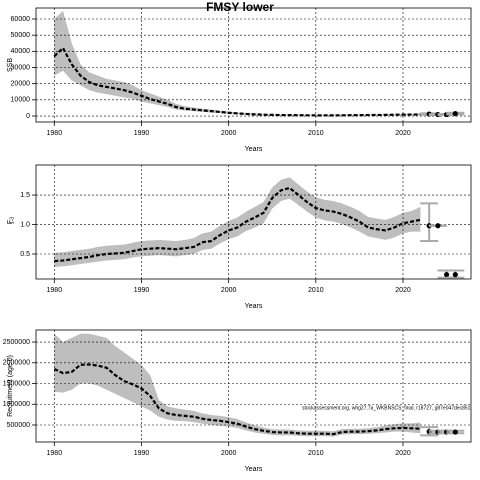 The image size is (480, 480). I want to click on y-tick-label: 1000000, so click(16, 404).